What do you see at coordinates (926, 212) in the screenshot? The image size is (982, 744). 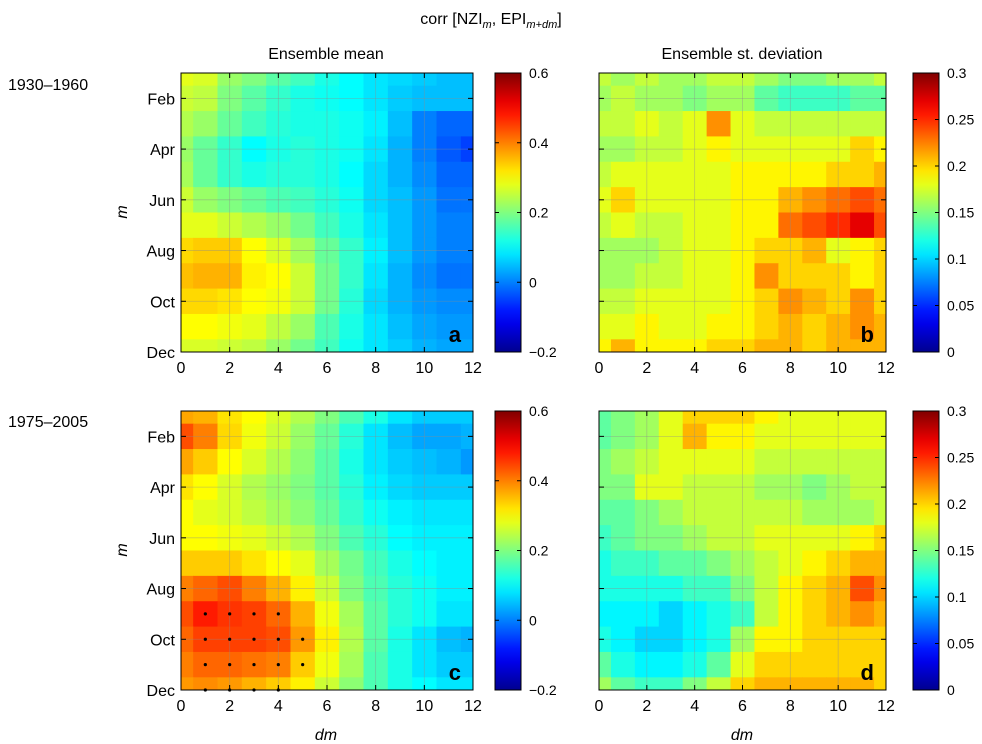 I see `colorbar` at bounding box center [926, 212].